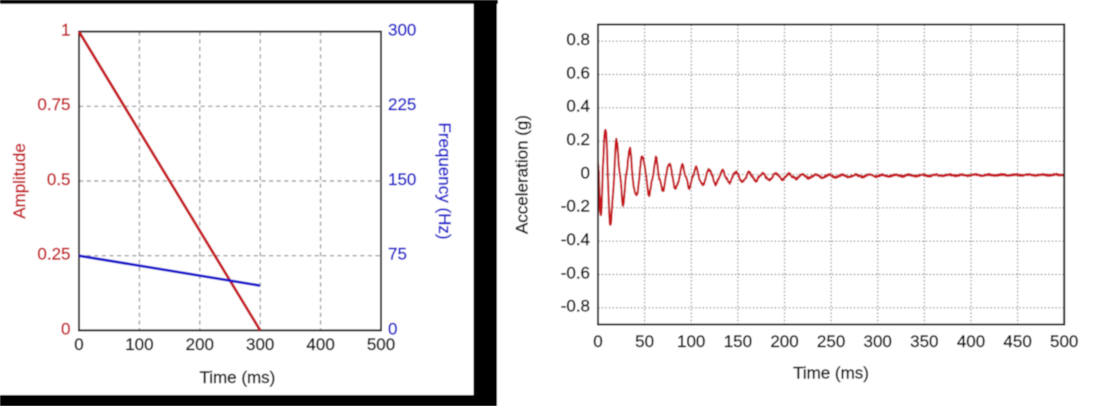 The height and width of the screenshot is (411, 1098). What do you see at coordinates (575, 306) in the screenshot?
I see `svg-text: -0.8` at bounding box center [575, 306].